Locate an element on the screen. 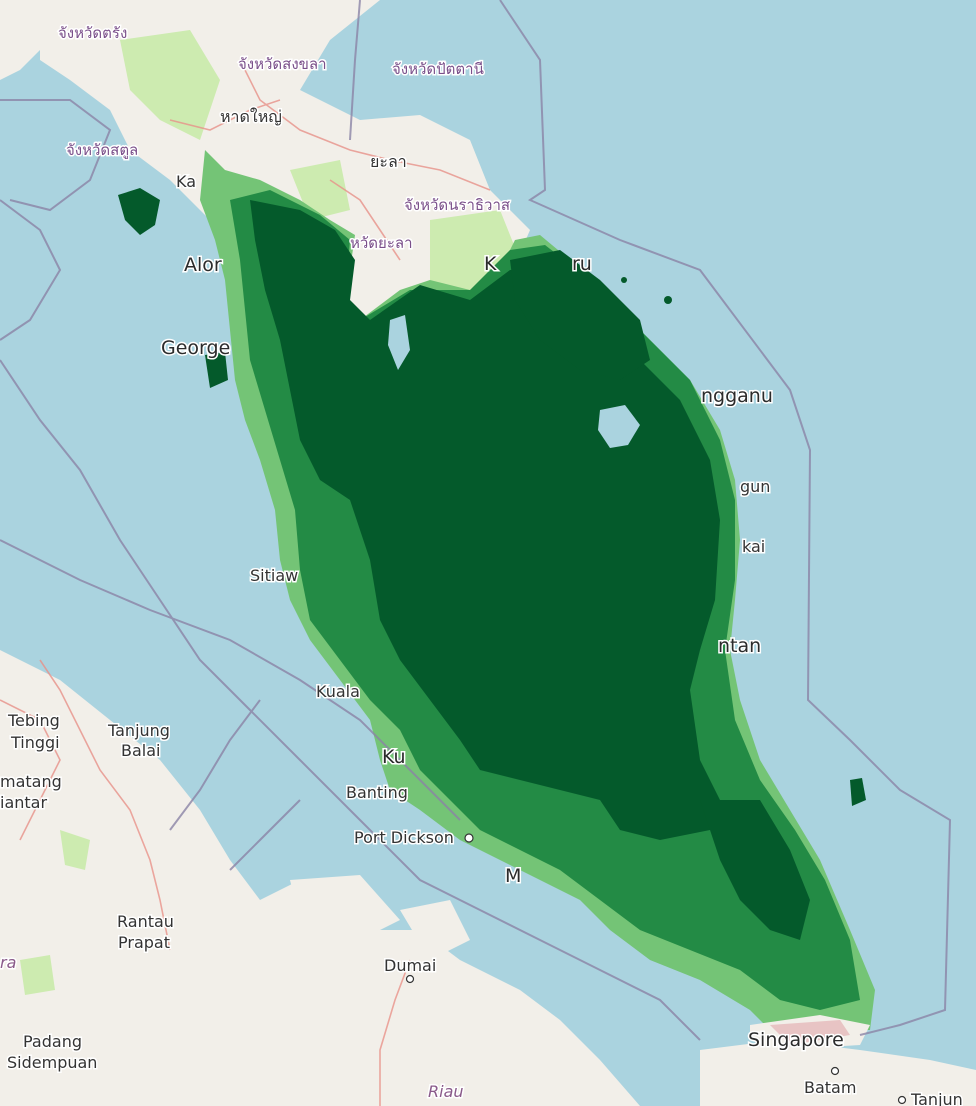 This screenshot has height=1106, width=976. port-dickson-dot is located at coordinates (469, 838).